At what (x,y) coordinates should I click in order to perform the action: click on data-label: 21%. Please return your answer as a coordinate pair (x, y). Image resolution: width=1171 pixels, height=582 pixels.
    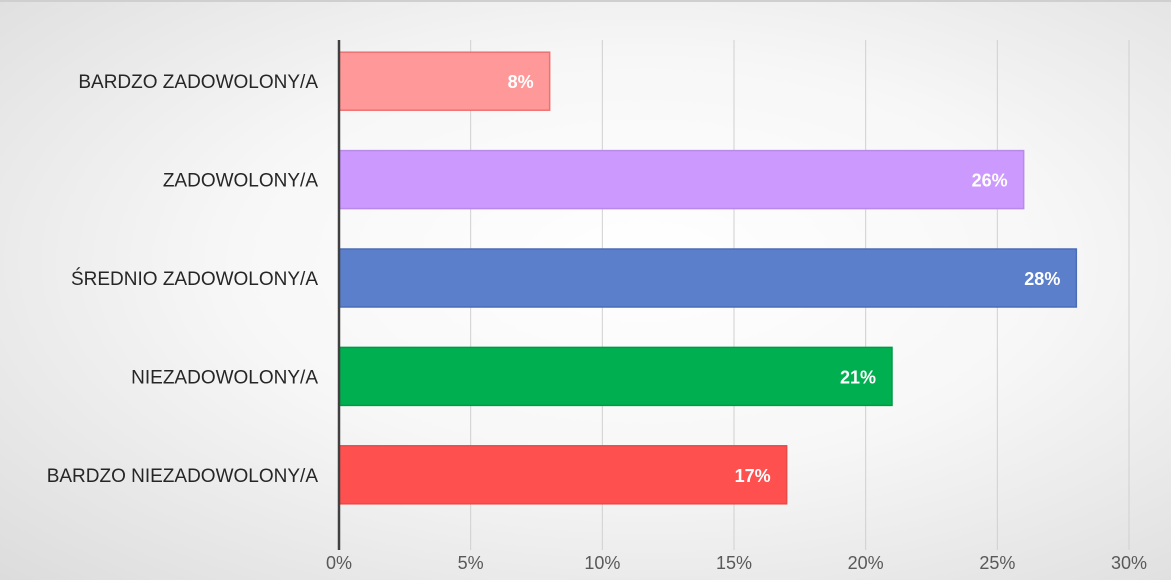
    Looking at the image, I should click on (858, 377).